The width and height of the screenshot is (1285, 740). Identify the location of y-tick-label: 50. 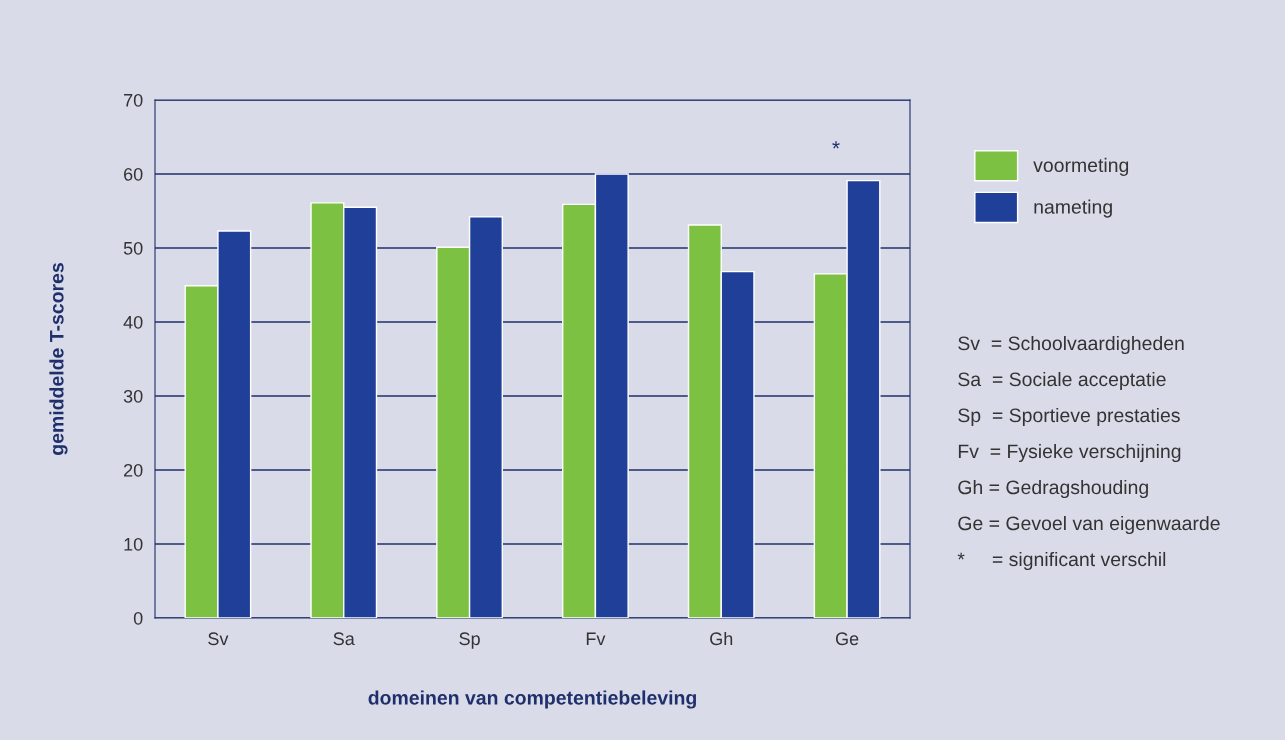
(133, 248).